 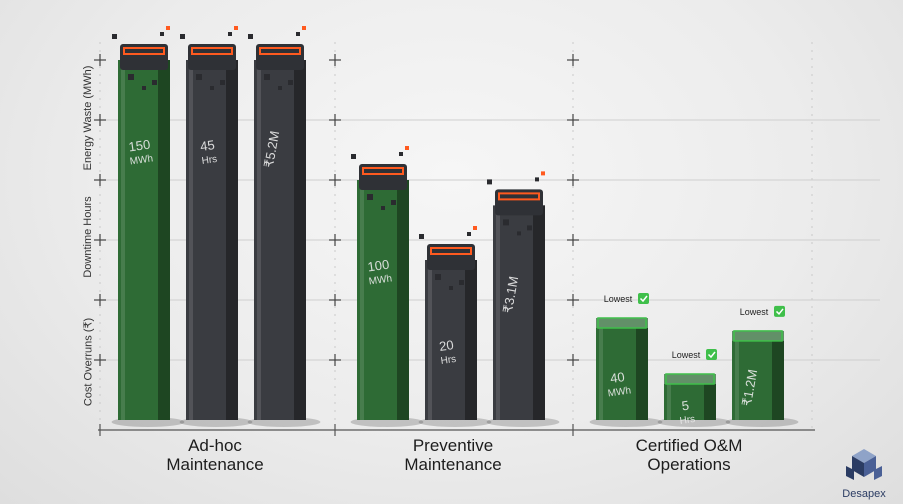 I want to click on bar: 100MWh, so click(x=387, y=286).